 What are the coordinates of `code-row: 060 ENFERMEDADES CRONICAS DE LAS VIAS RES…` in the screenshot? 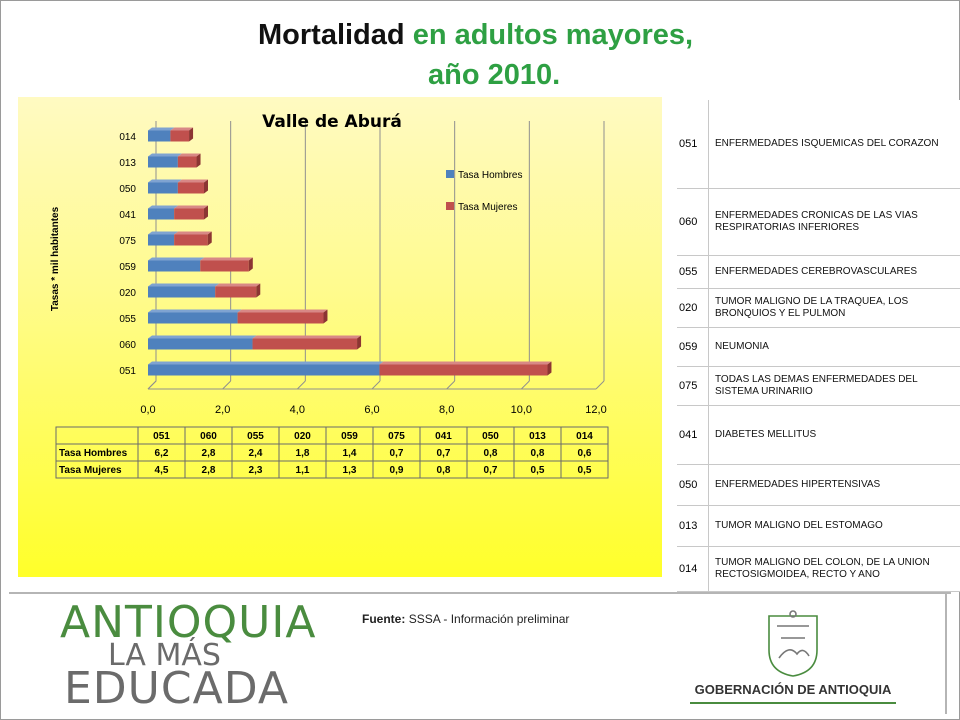 It's located at (818, 222).